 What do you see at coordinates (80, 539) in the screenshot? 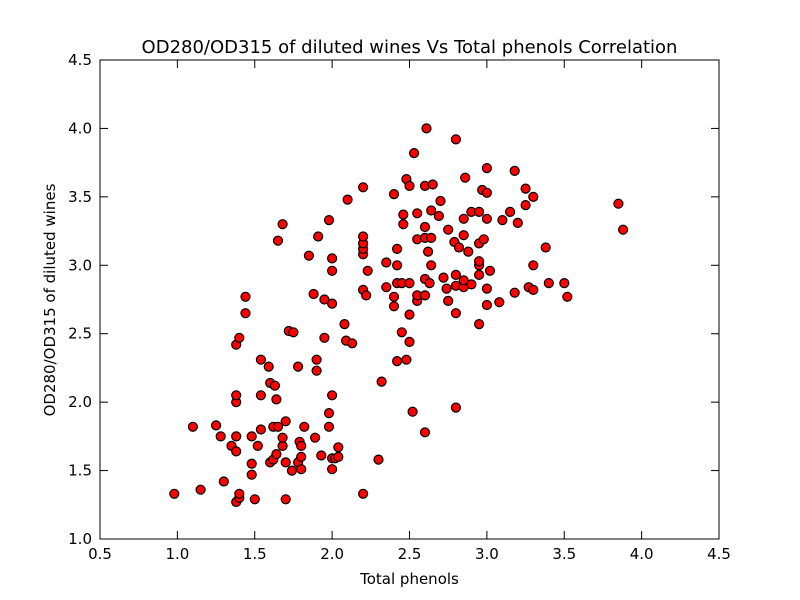
I see `y-tick-label: 1.0` at bounding box center [80, 539].